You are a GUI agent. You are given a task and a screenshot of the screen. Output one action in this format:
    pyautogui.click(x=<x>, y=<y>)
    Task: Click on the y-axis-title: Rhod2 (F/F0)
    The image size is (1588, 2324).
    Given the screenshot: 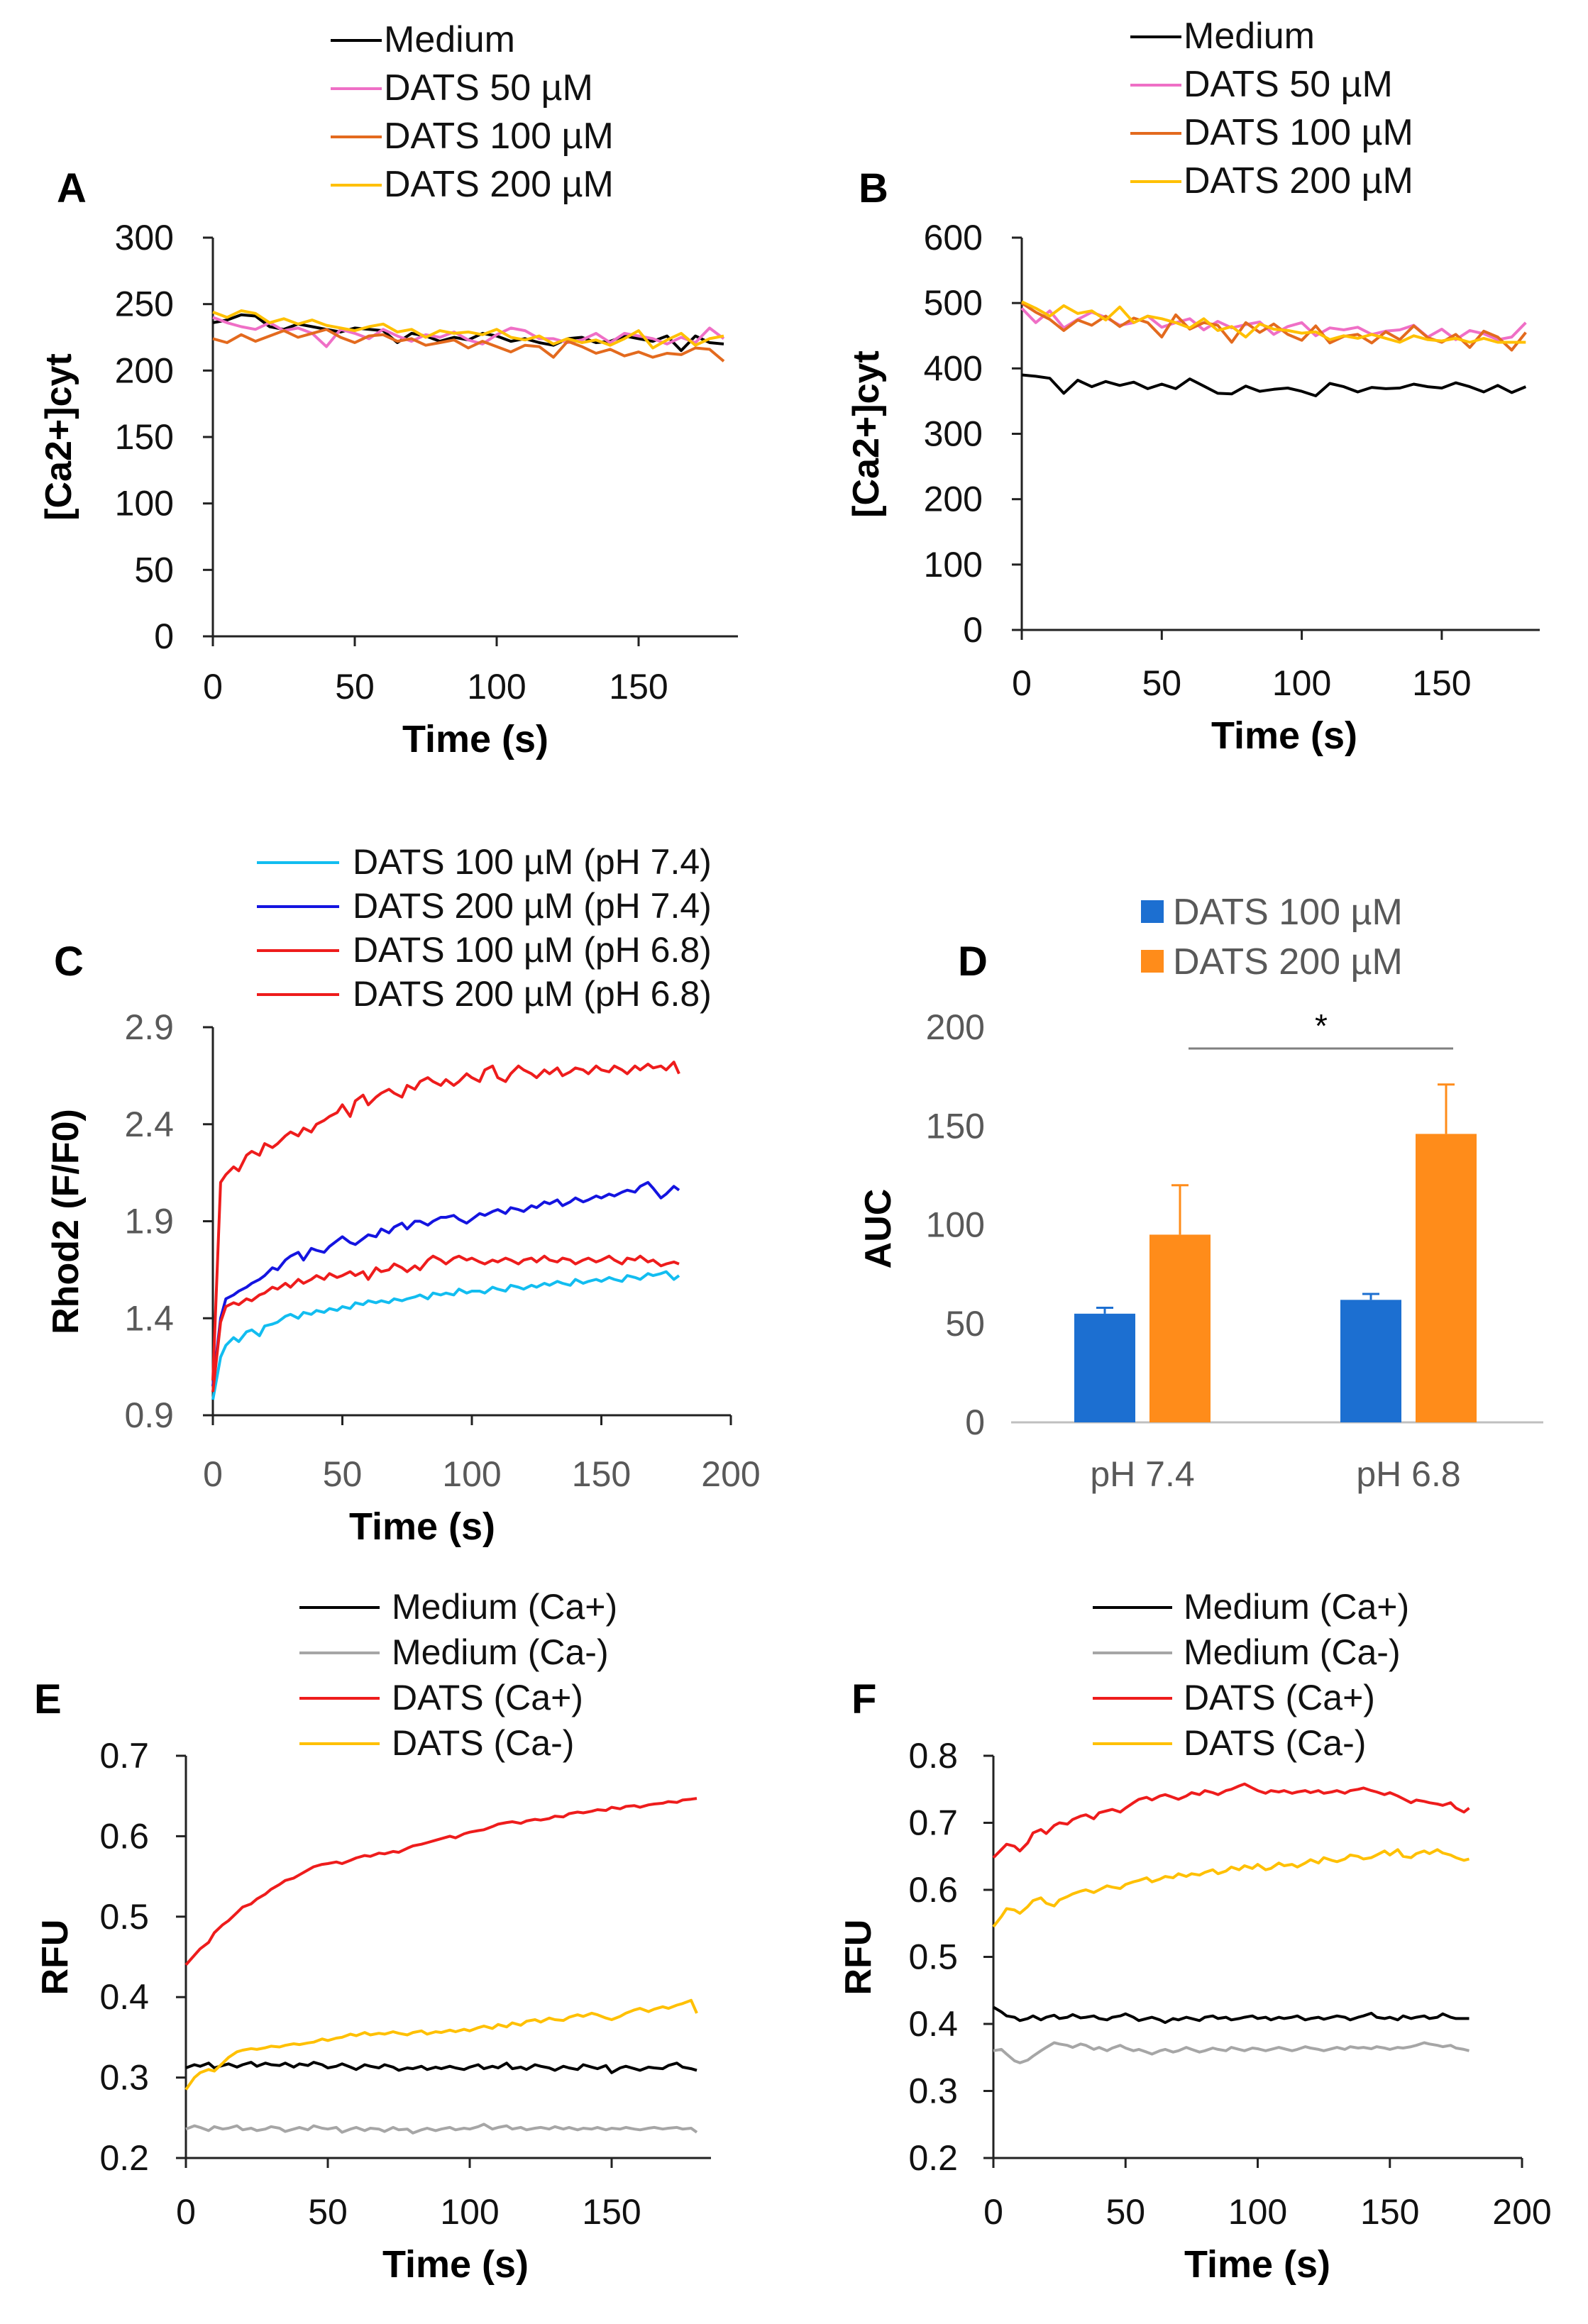 What is the action you would take?
    pyautogui.click(x=66, y=1221)
    